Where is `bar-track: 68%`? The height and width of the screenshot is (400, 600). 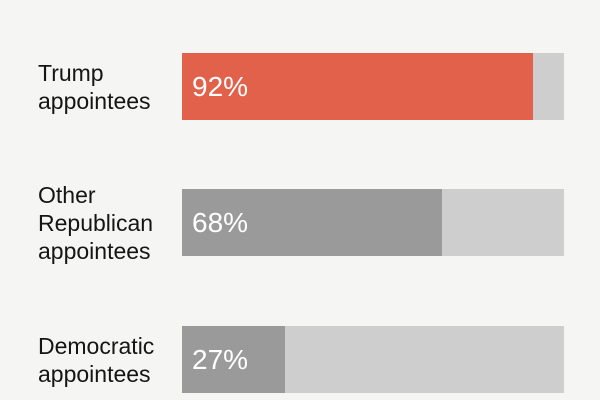
bar-track: 68% is located at coordinates (373, 222).